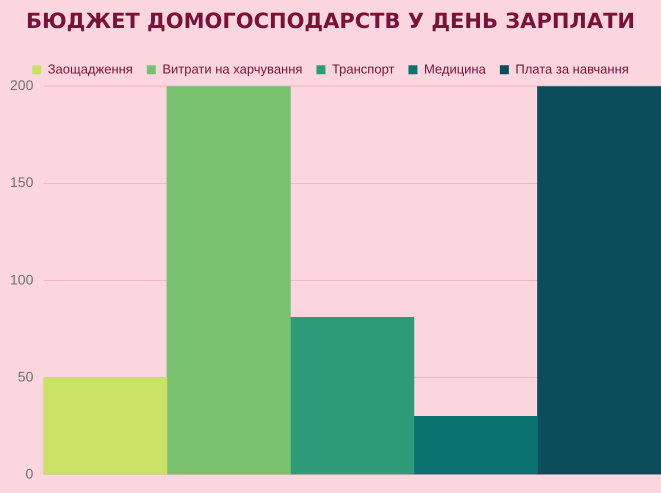 This screenshot has width=661, height=493. What do you see at coordinates (330, 21) in the screenshot?
I see `chart-title: БЮДЖЕТ ДОМОГОСПОДАРСТВ У ДЕНЬ ЗАРПЛАТИ` at bounding box center [330, 21].